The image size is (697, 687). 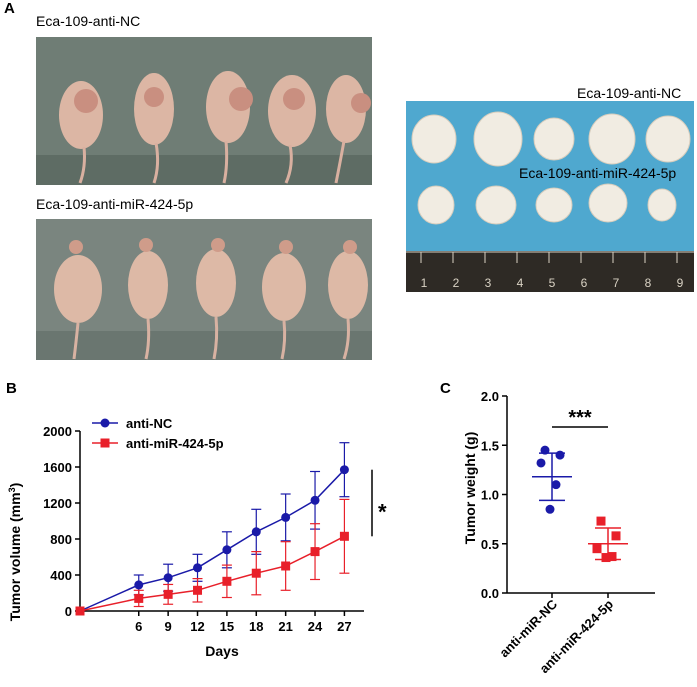 I want to click on ruler-number: 3, so click(x=488, y=283).